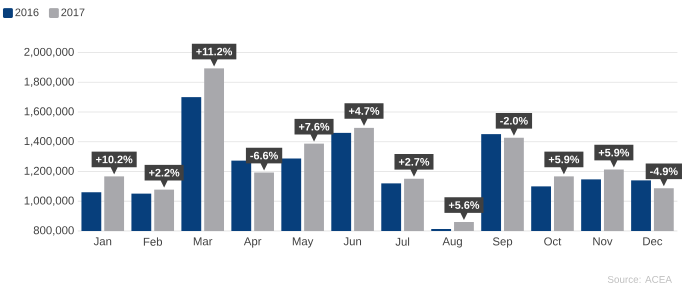 The image size is (682, 292). What do you see at coordinates (640, 279) in the screenshot?
I see `source-note: Source: ACEA` at bounding box center [640, 279].